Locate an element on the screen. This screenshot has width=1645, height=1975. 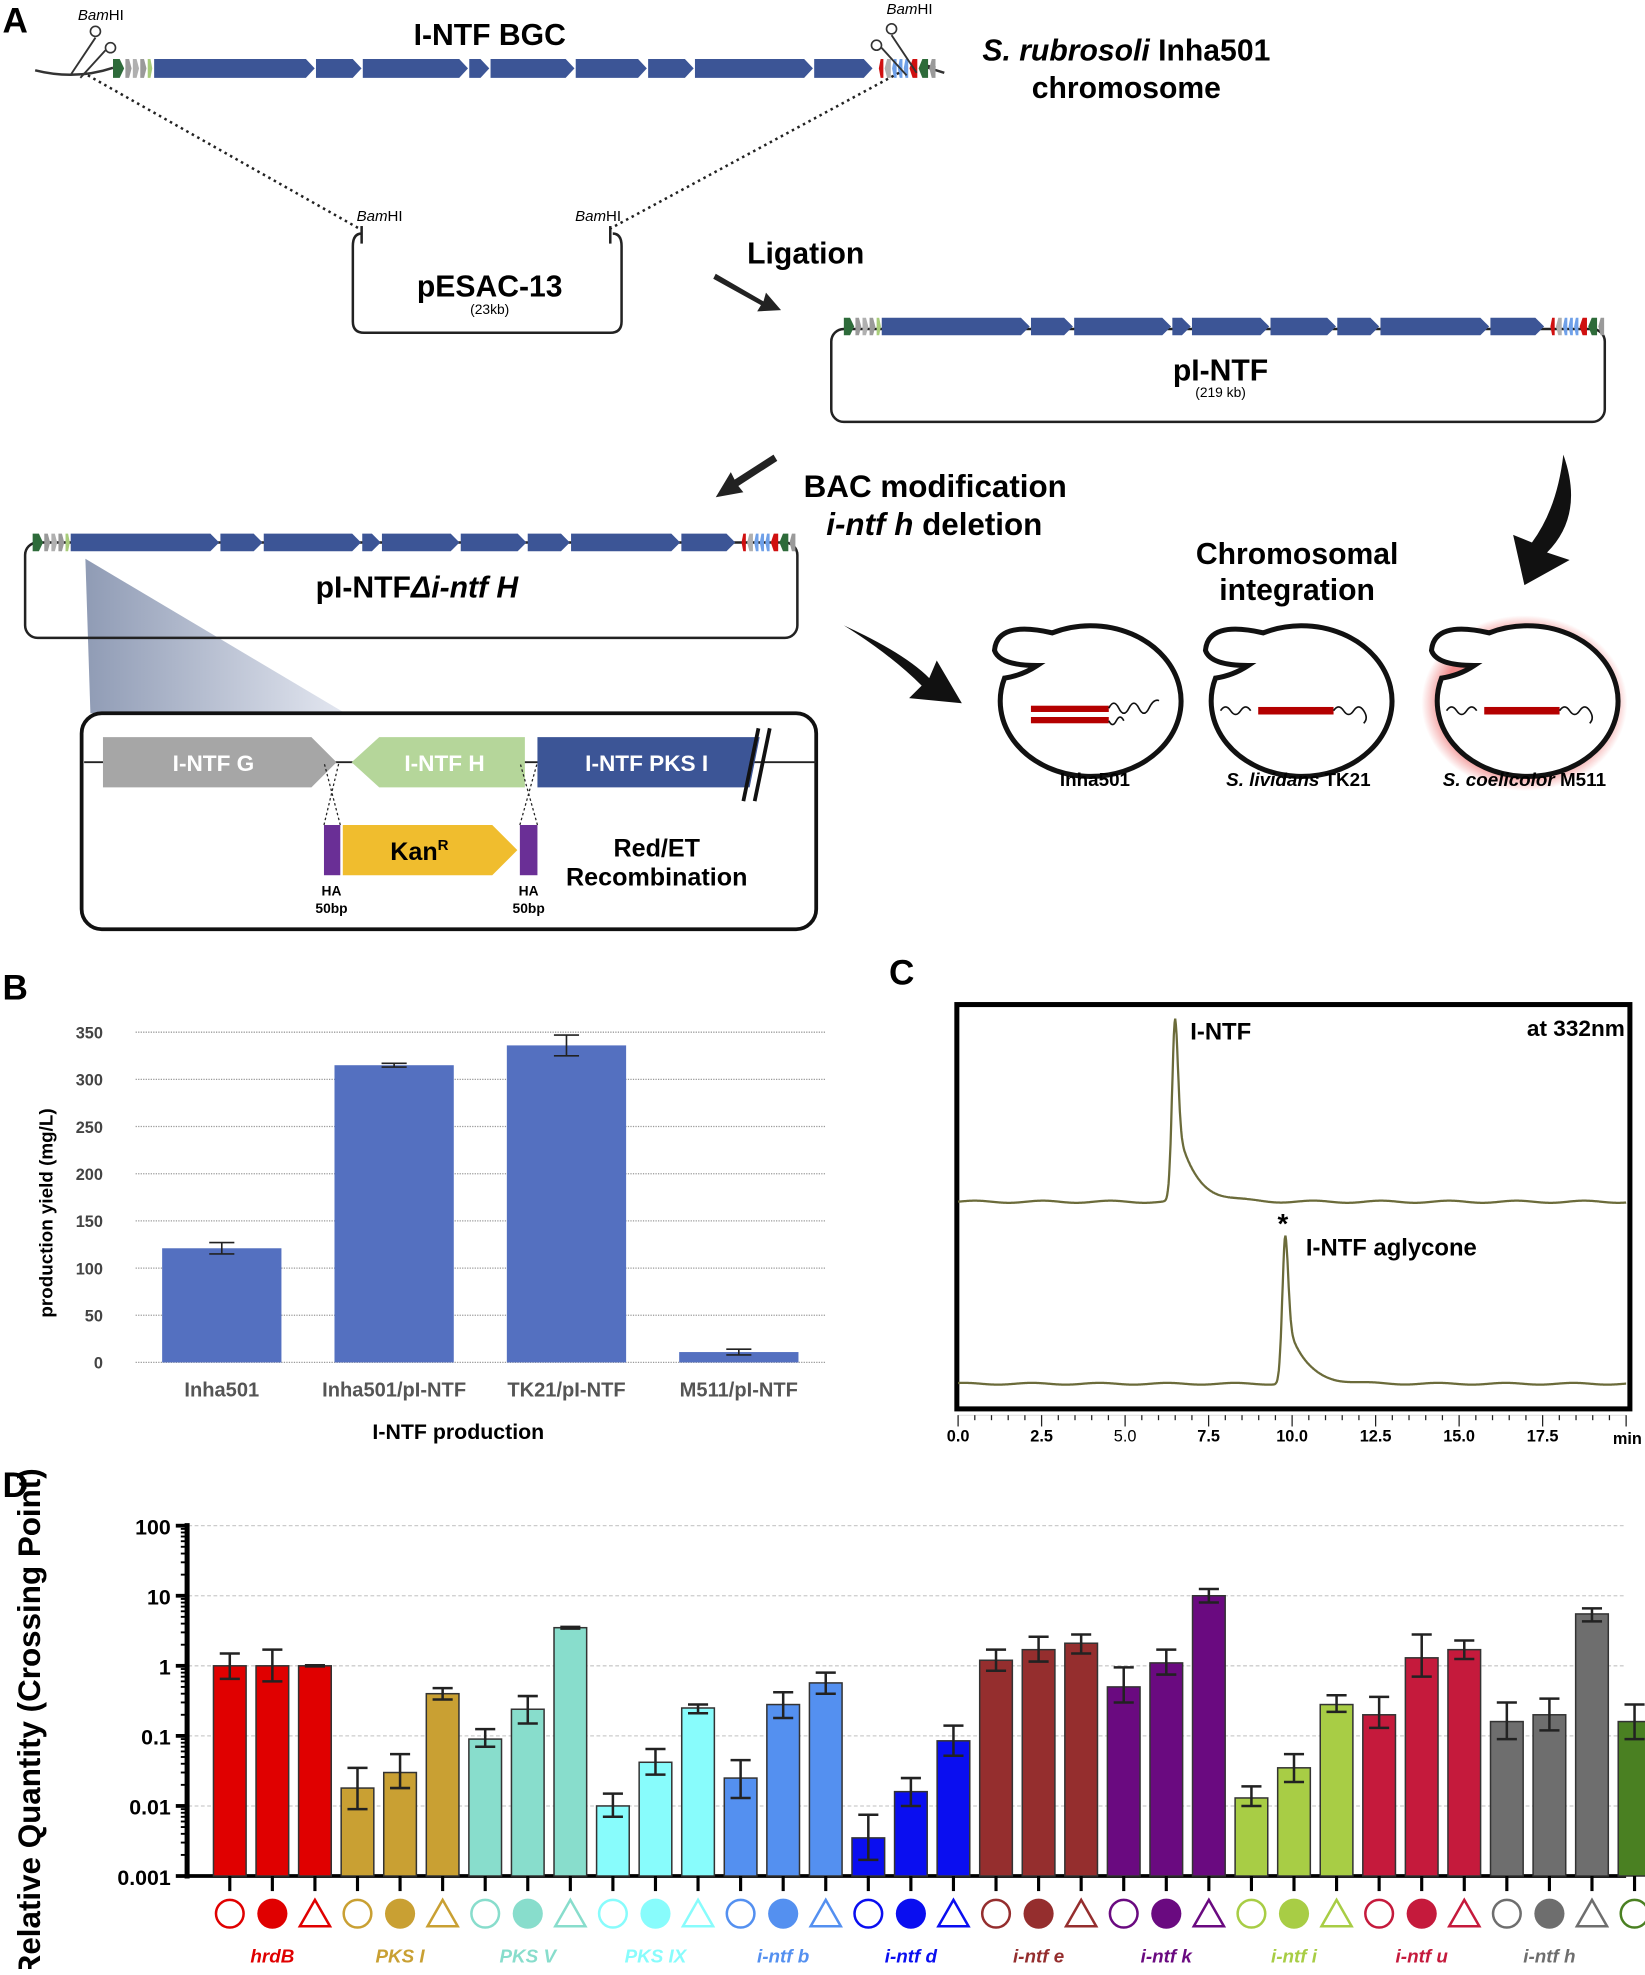
gene-g-label: I-NTF G is located at coordinates (214, 763).